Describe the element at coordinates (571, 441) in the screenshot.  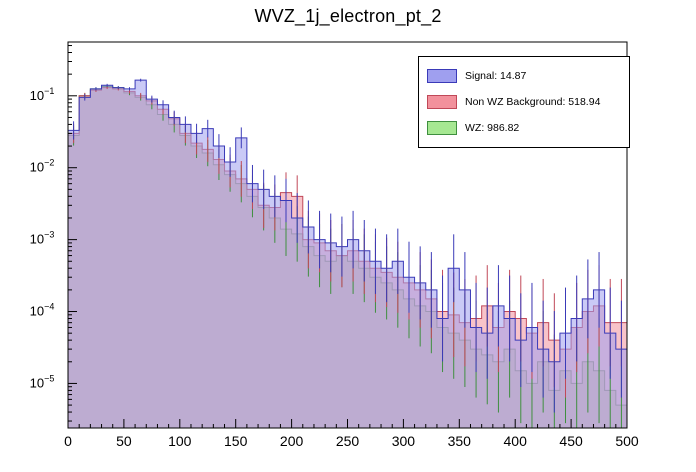
I see `x-tick-label: 450` at that location.